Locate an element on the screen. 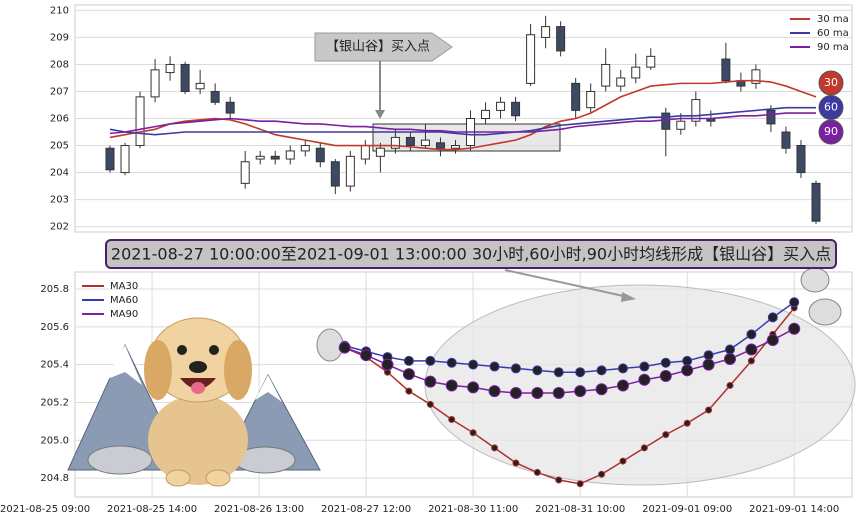  y-tick-label: 204.8 is located at coordinates (54, 478).